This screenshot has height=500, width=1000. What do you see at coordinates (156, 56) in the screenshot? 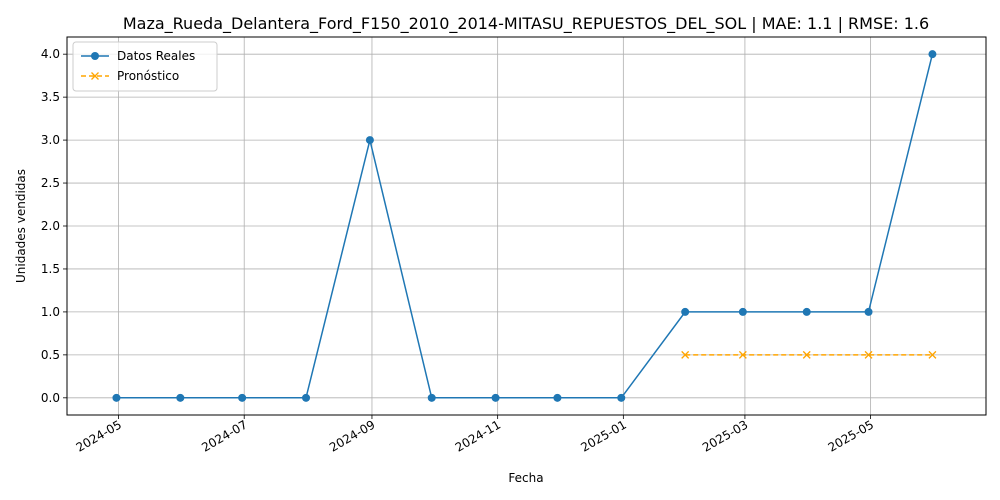
I see `legend-label-datos-reales: Datos Reales` at bounding box center [156, 56].